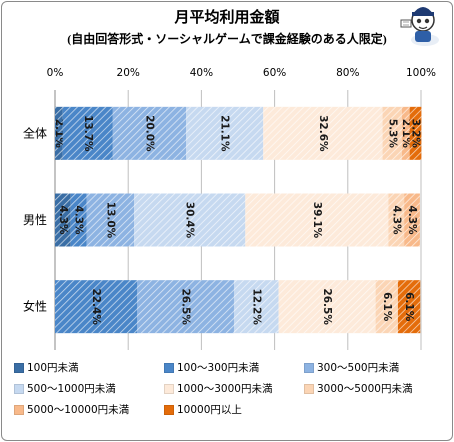  What do you see at coordinates (227, 39) in the screenshot?
I see `chart-subtitle: (自由回答形式・ソーシャルゲームで課金経験のある人限定)` at bounding box center [227, 39].